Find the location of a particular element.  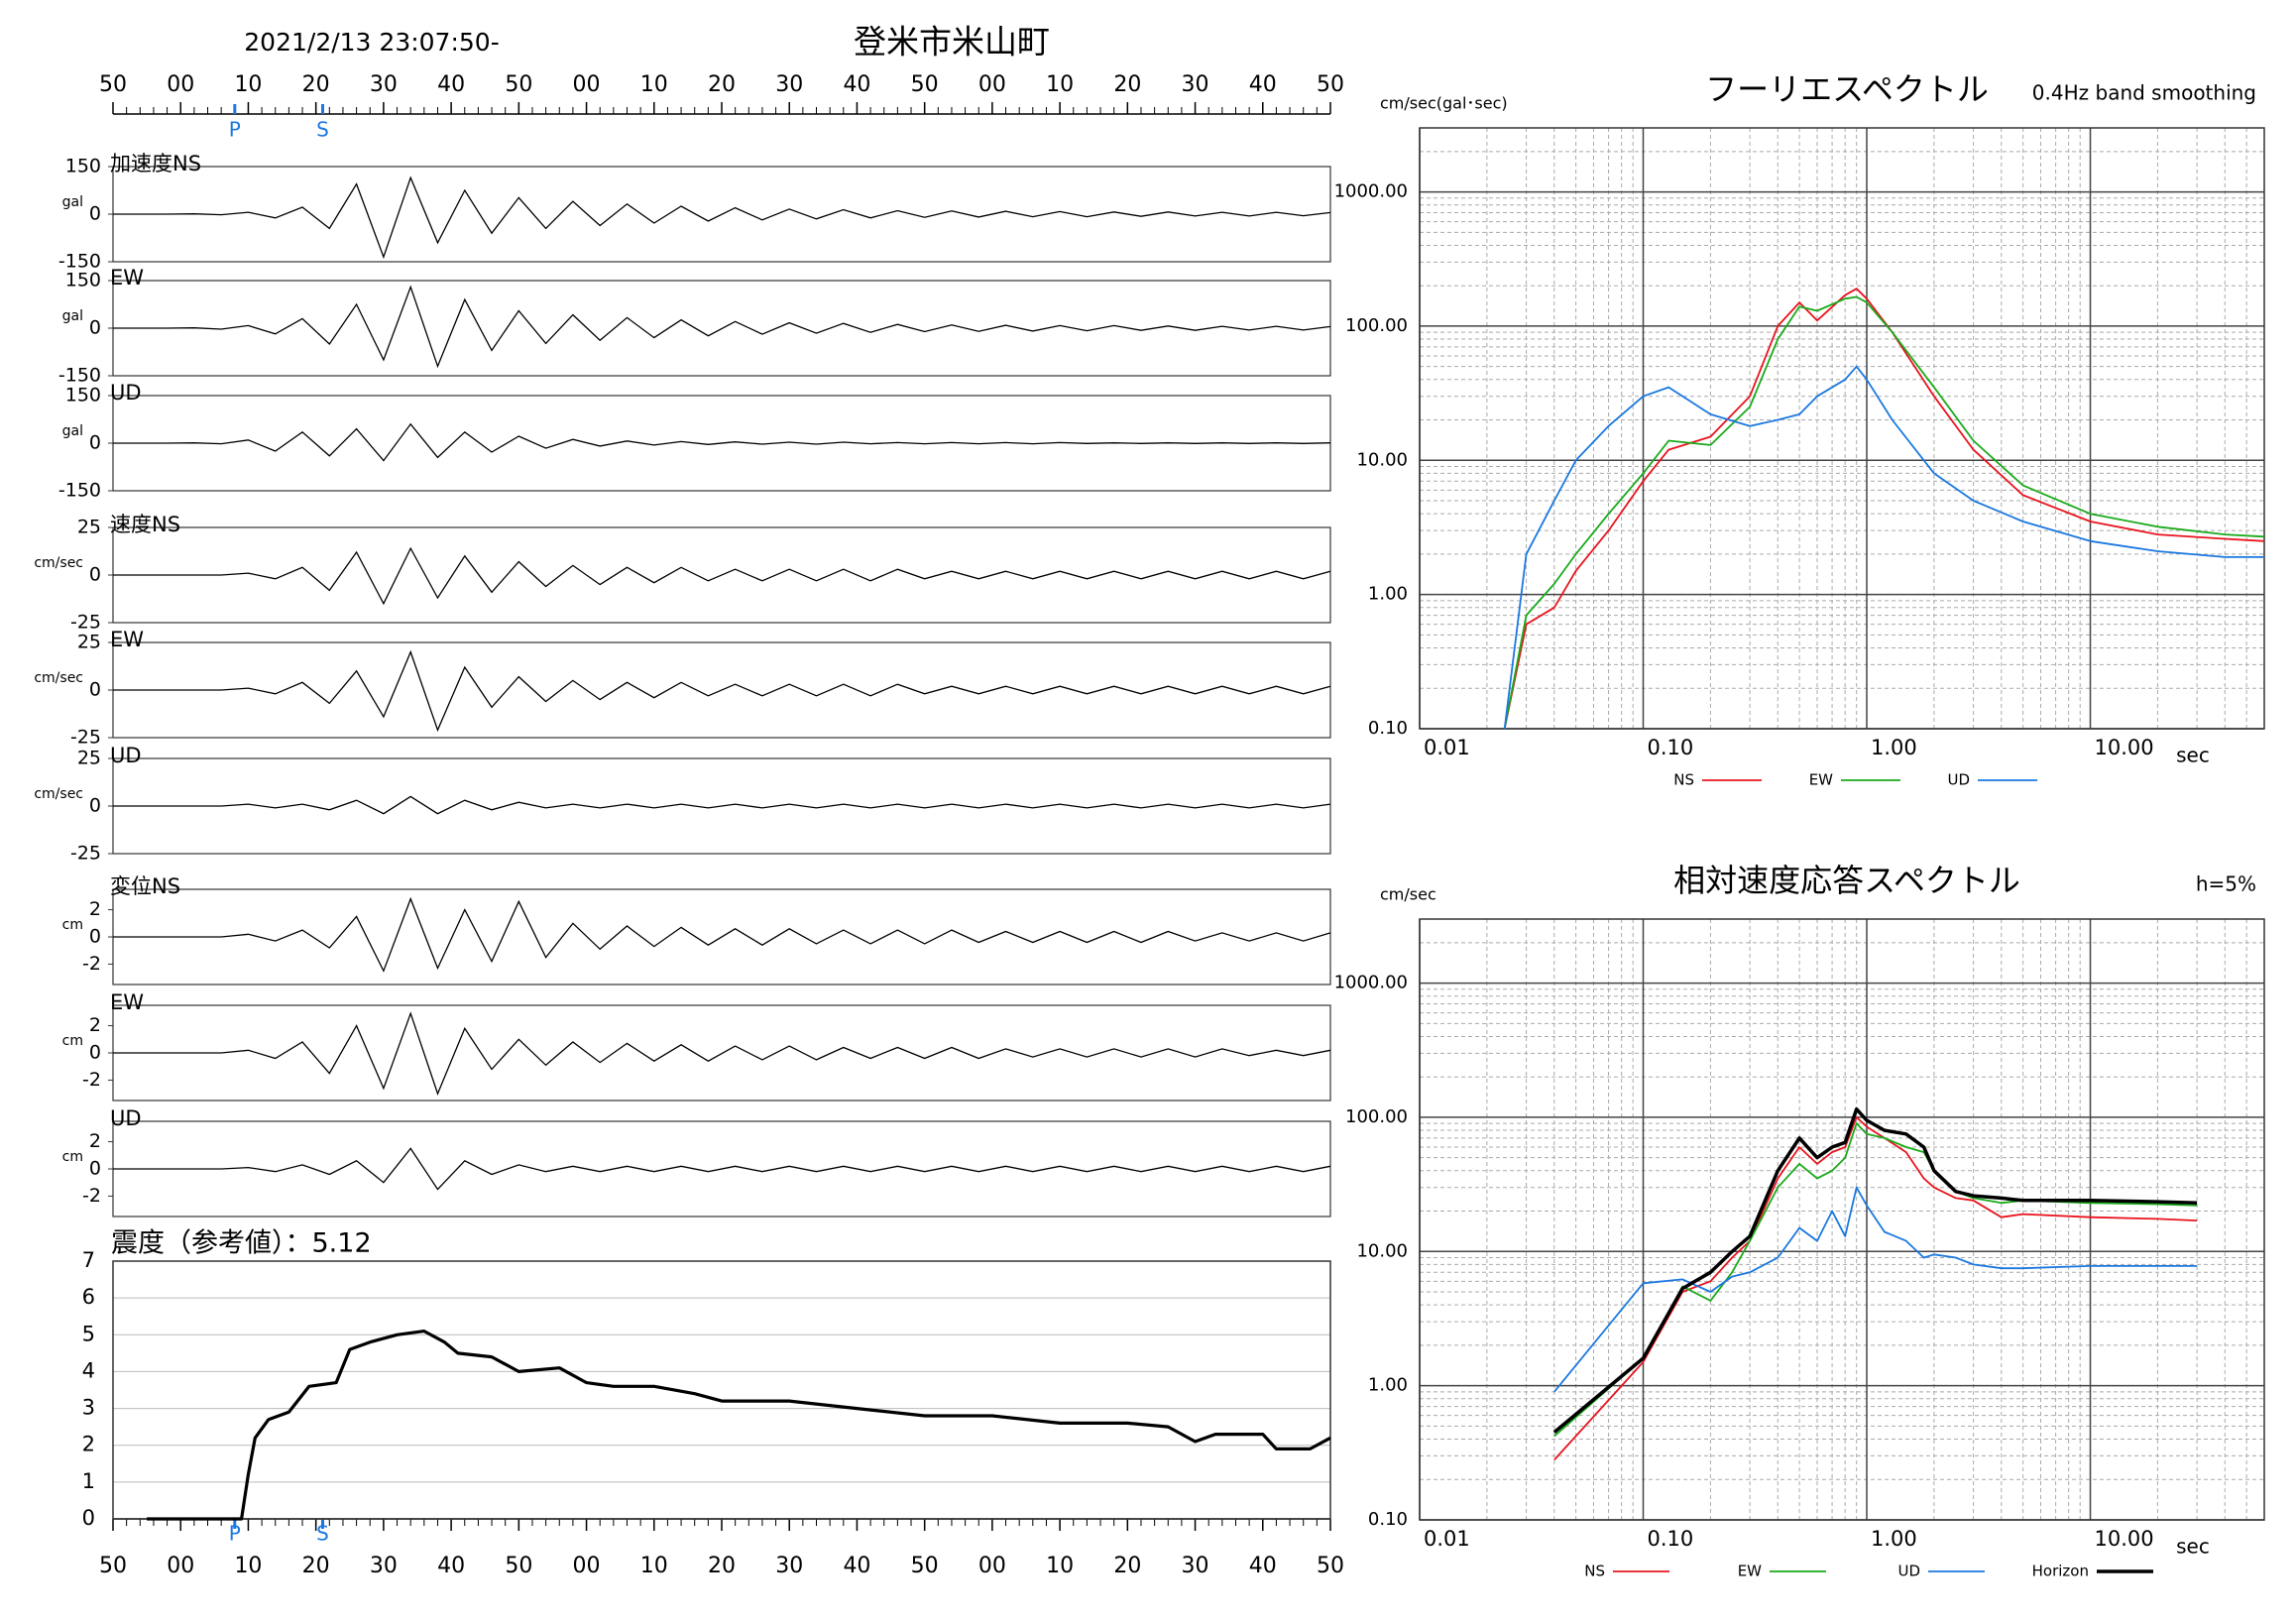

legend-label: Horizon is located at coordinates (2060, 1571).